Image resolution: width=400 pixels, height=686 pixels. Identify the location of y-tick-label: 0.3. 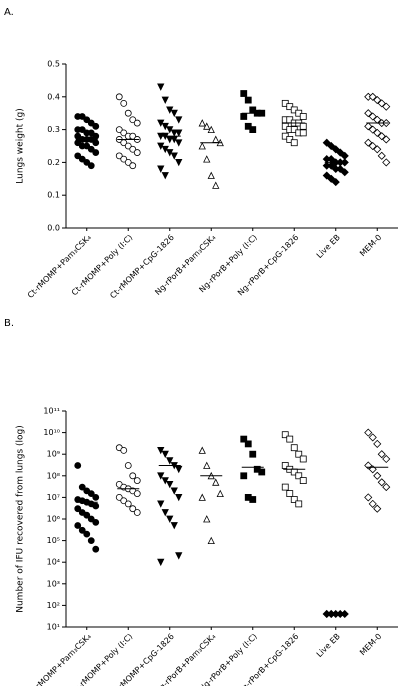
(53, 129).